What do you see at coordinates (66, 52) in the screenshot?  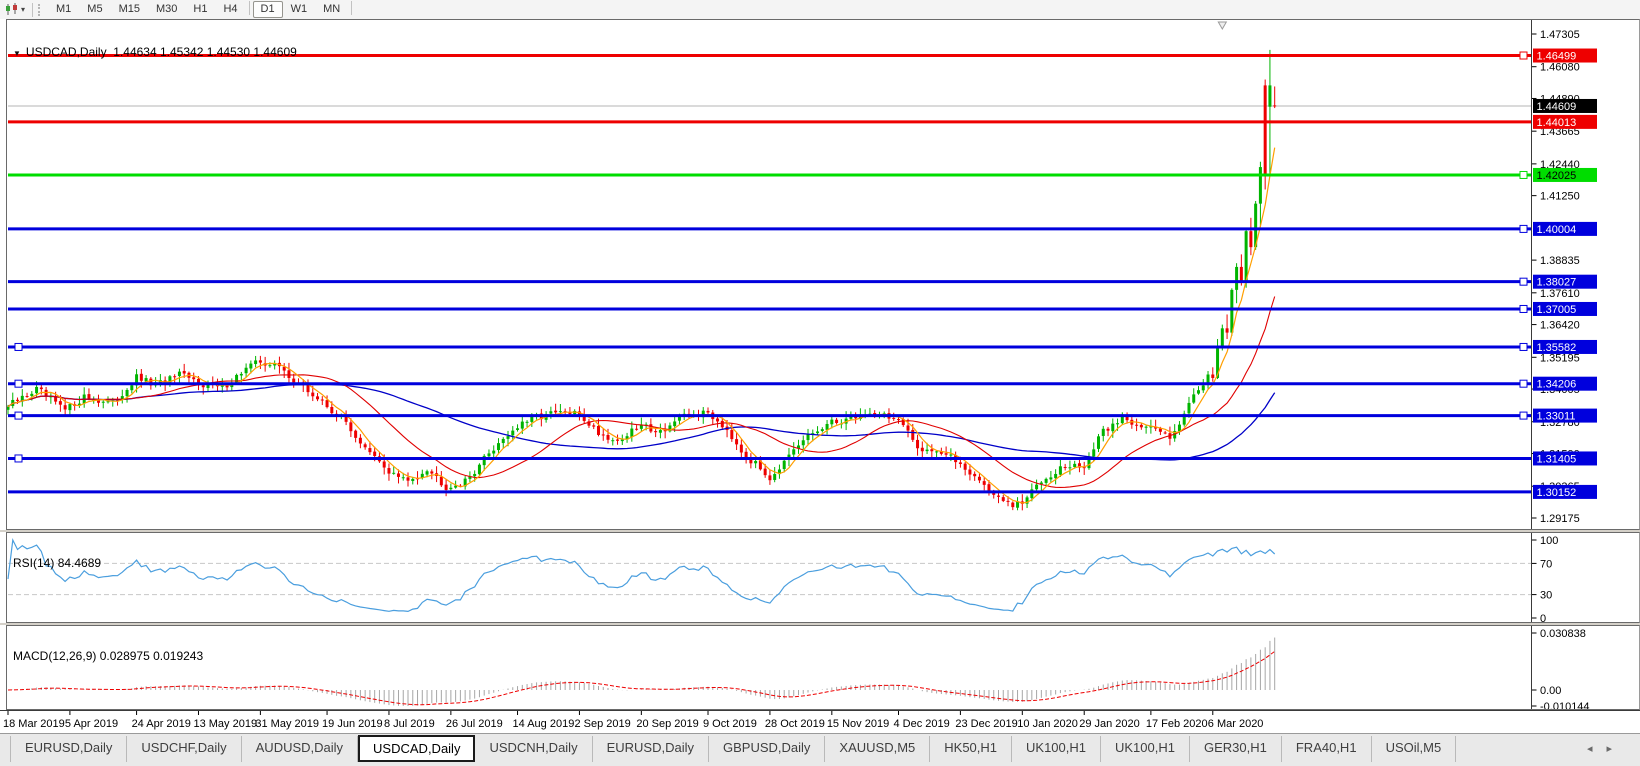 I see `chart-symbol: USDCAD,Daily` at bounding box center [66, 52].